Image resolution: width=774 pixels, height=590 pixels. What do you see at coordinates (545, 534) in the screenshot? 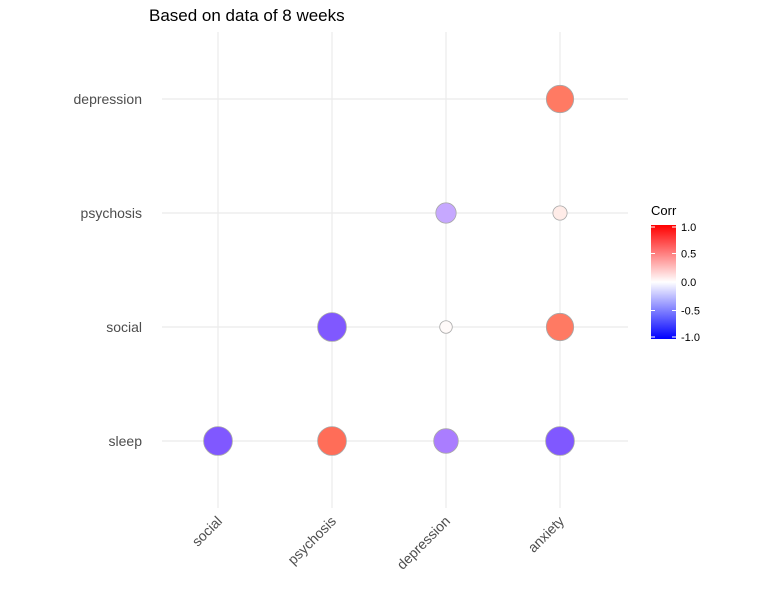
I see `x-tick-label-anxiety: anxiety` at bounding box center [545, 534].